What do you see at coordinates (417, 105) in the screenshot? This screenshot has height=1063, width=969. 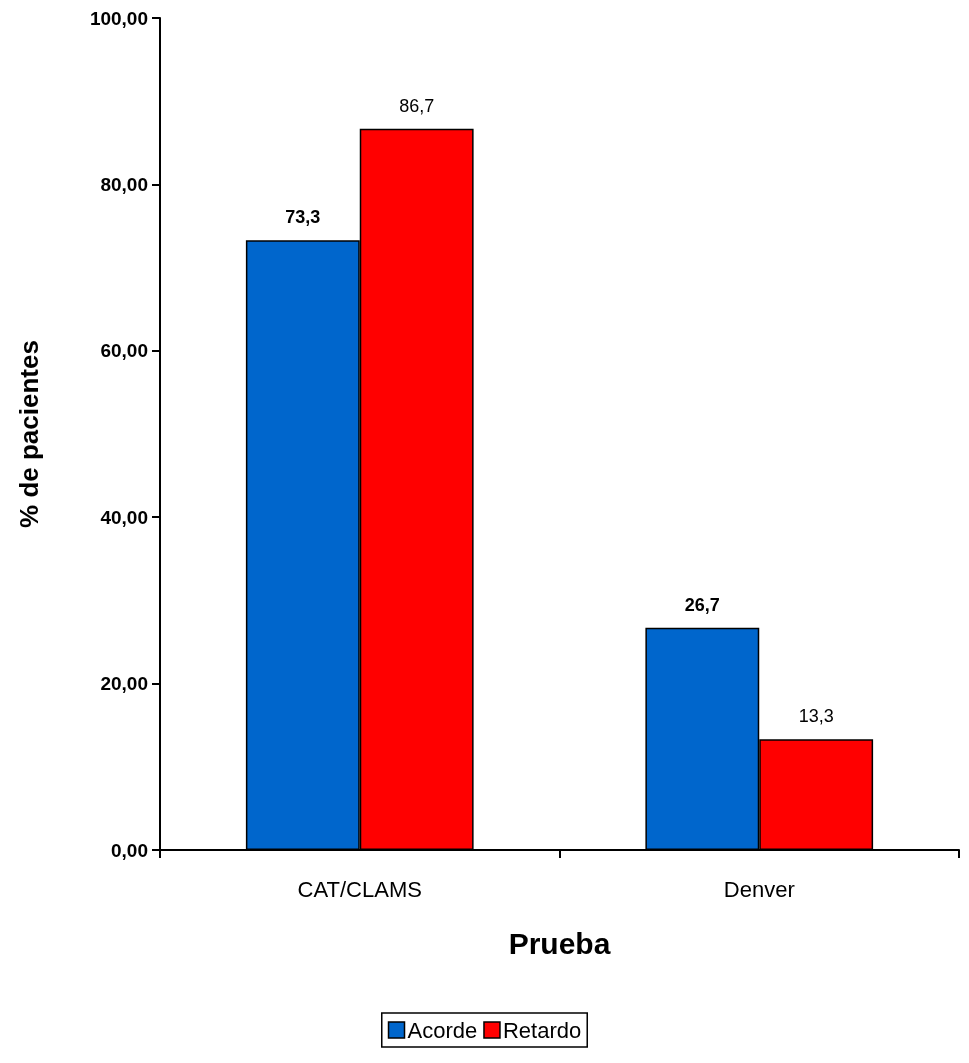 I see `data-label: 86,7` at bounding box center [417, 105].